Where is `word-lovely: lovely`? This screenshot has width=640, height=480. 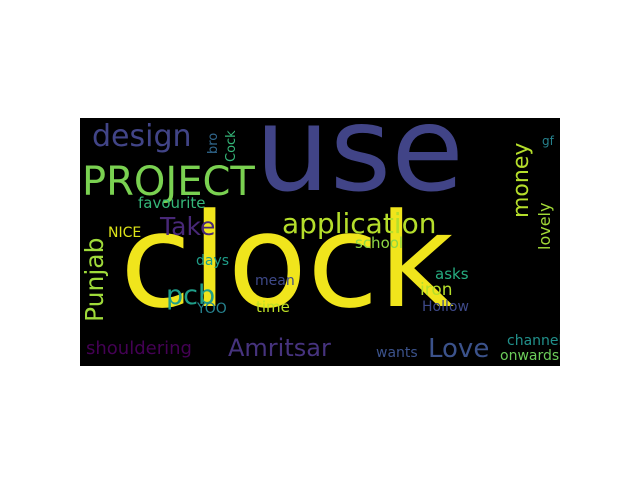 word-lovely: lovely is located at coordinates (544, 226).